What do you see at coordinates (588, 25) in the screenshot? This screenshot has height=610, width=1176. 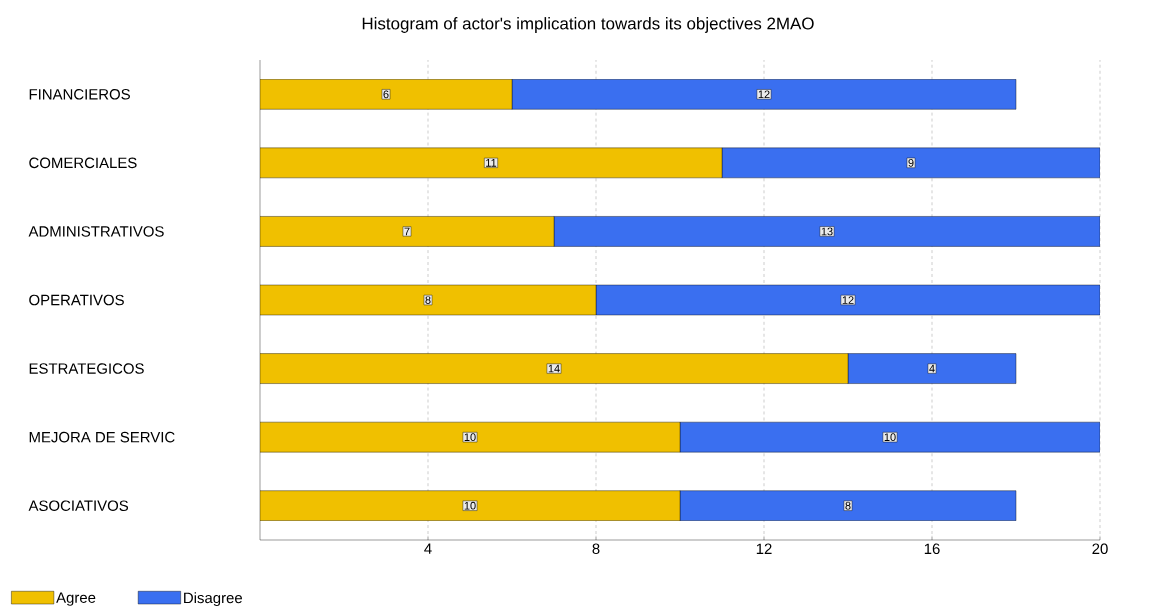 I see `chart-title: Histogram of actor's implication towards its objectives 2MAO` at bounding box center [588, 25].